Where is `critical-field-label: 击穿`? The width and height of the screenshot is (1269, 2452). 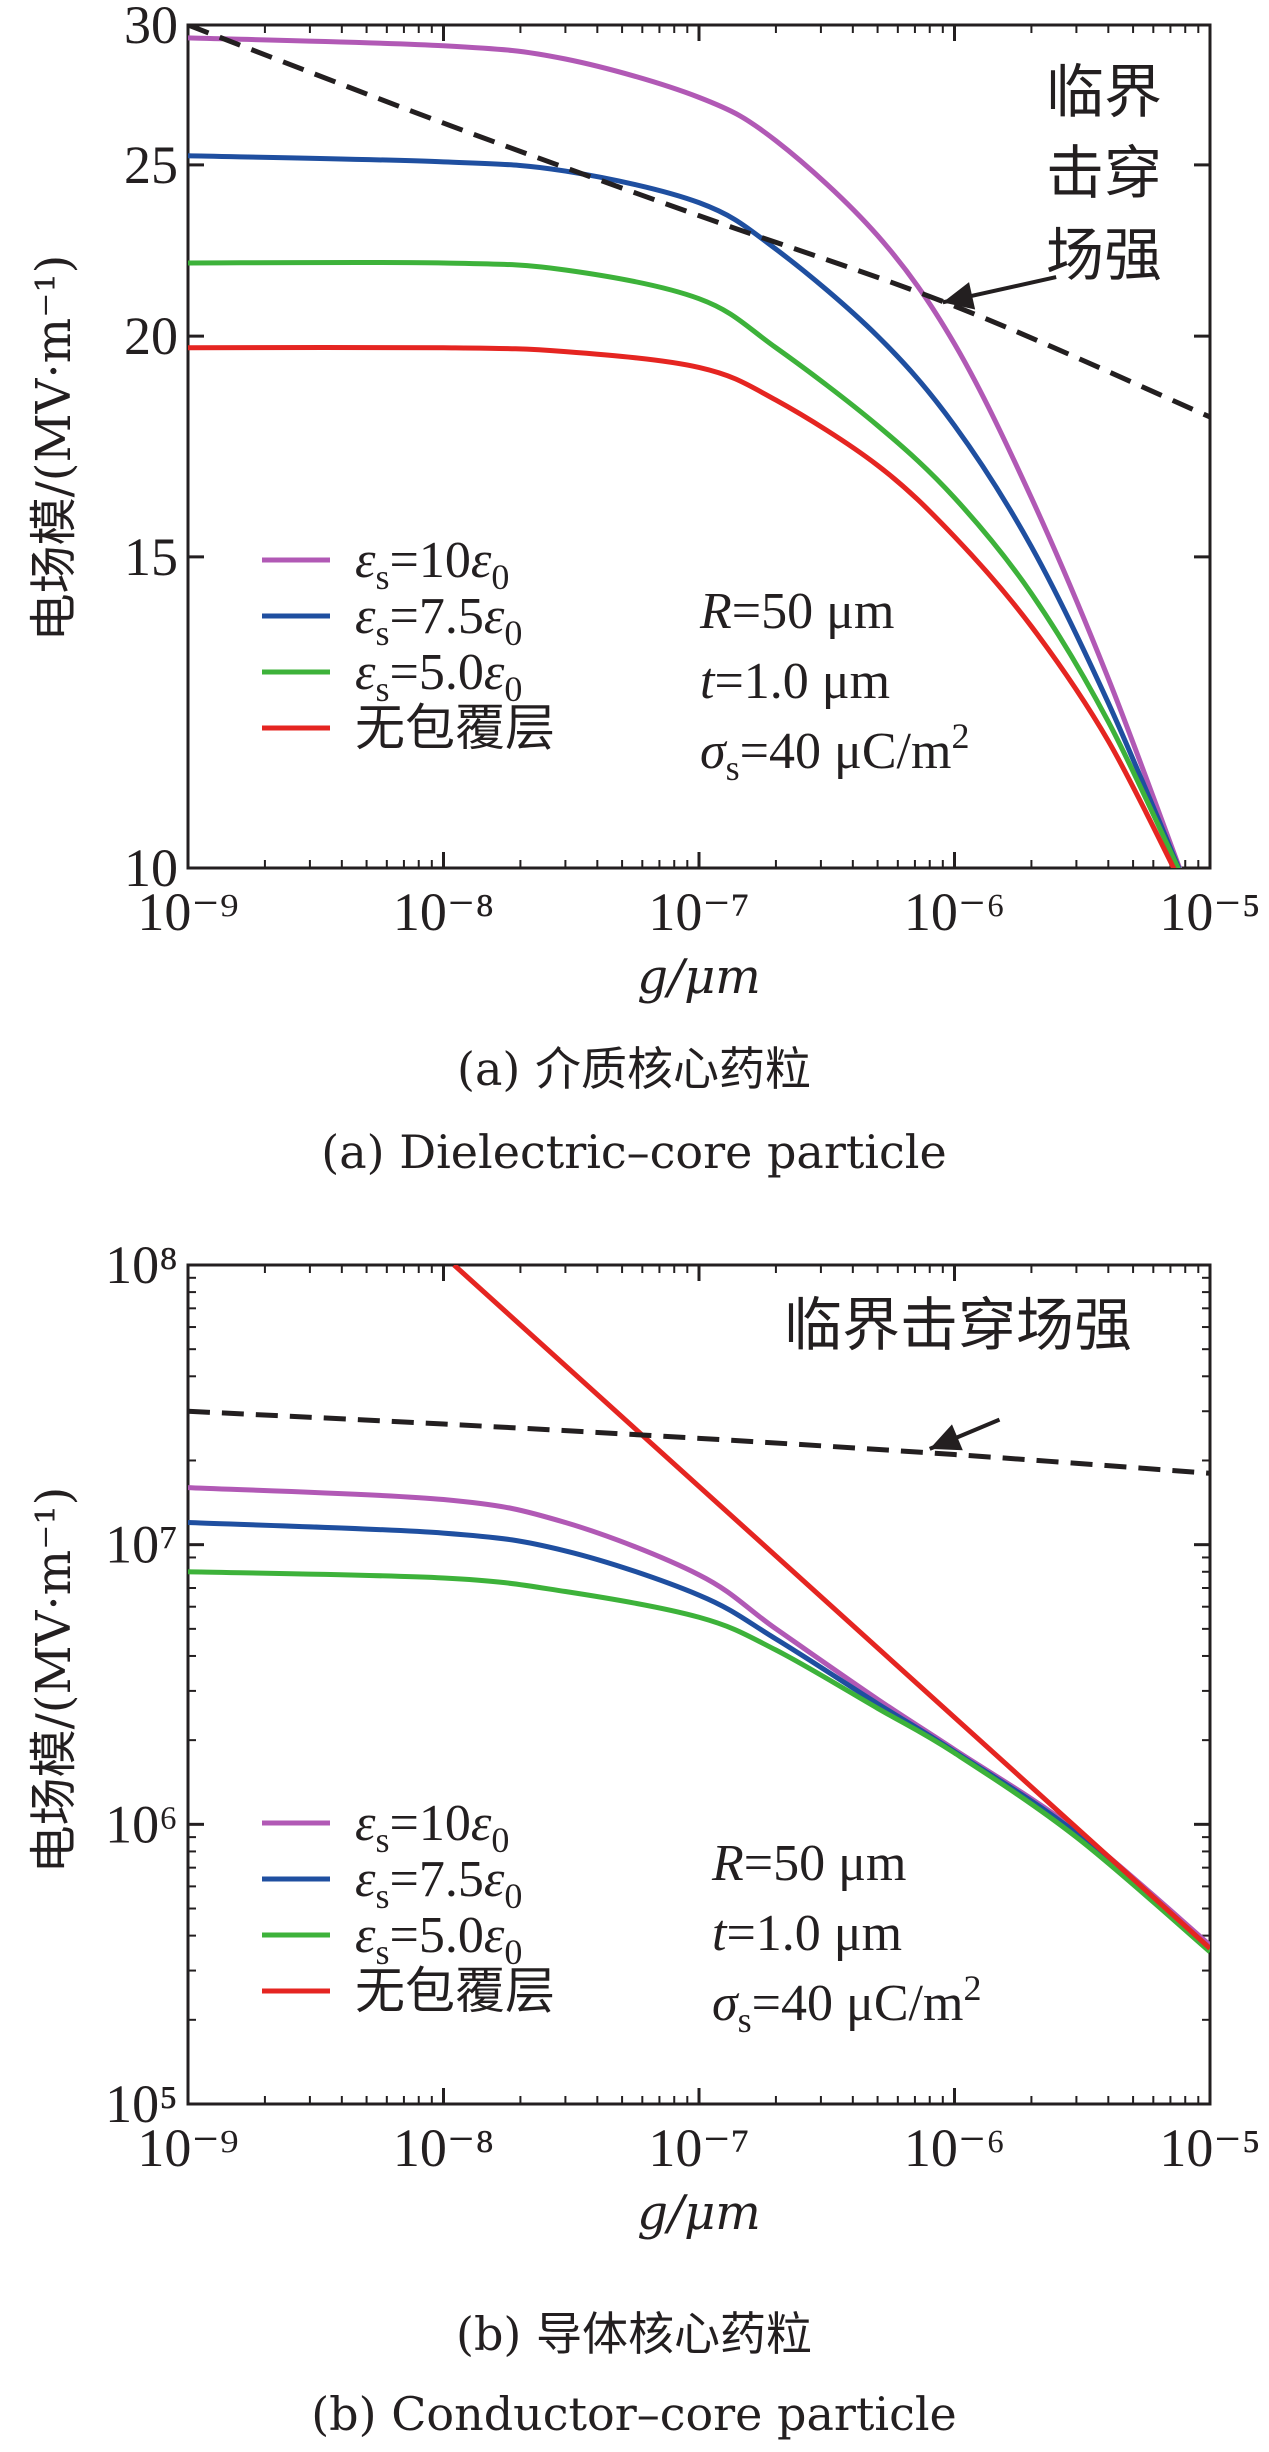 critical-field-label: 击穿 is located at coordinates (1104, 173).